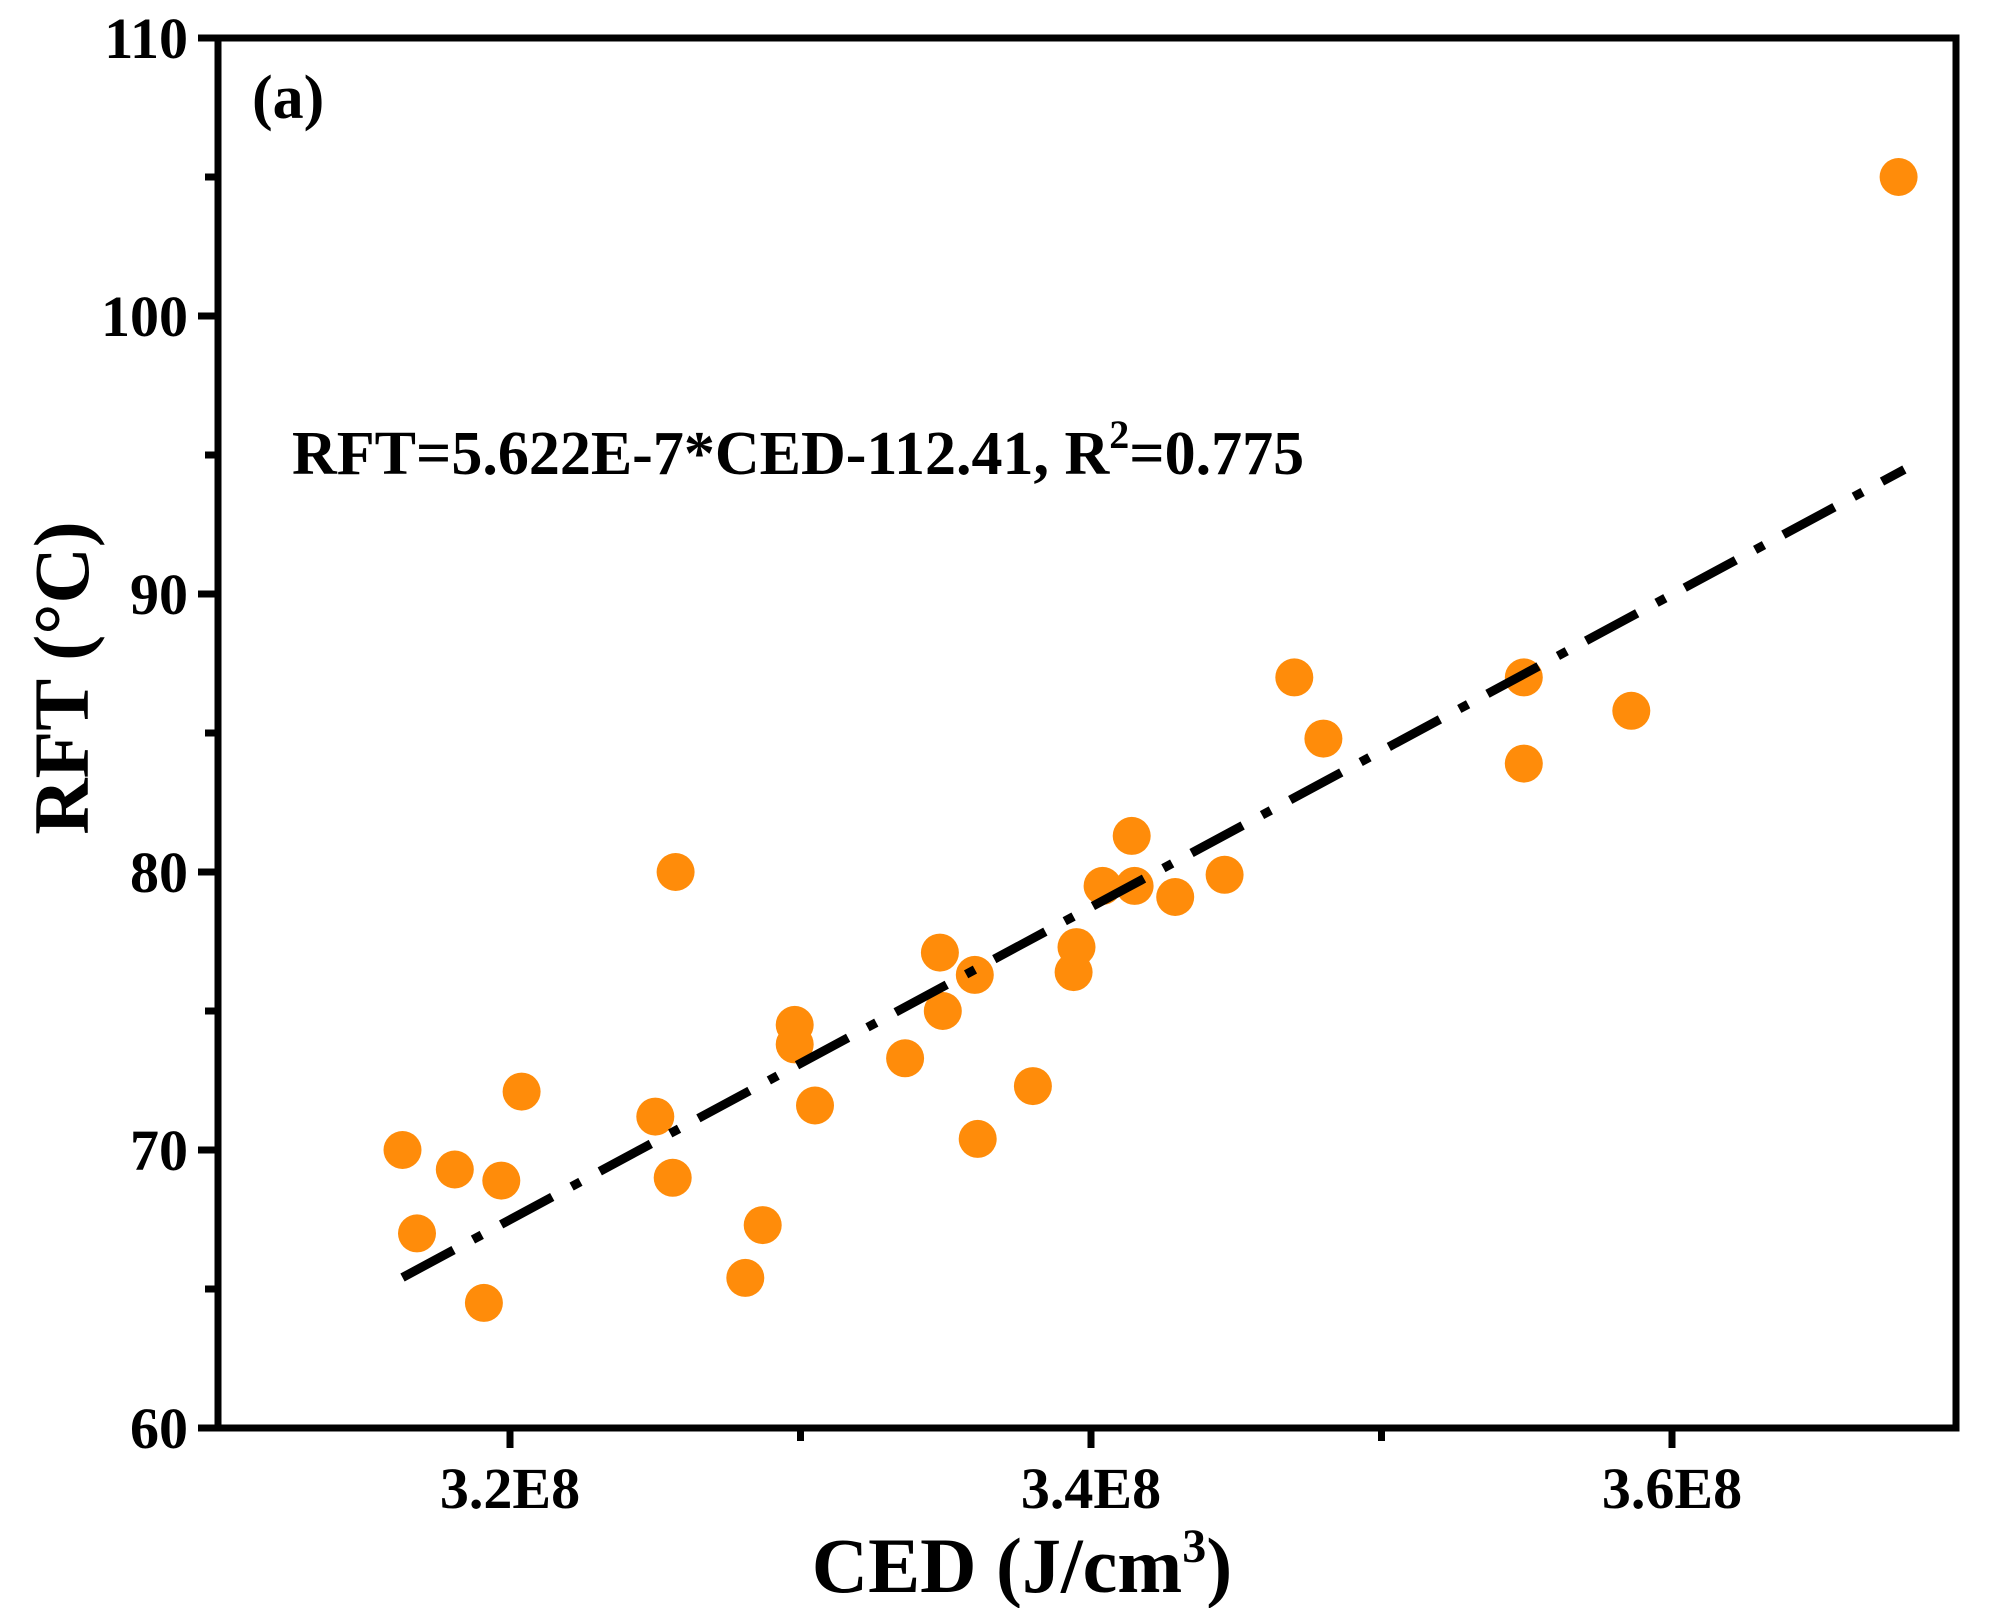 The image size is (2000, 1608). What do you see at coordinates (159, 594) in the screenshot?
I see `y-tick-label-3: 90` at bounding box center [159, 594].